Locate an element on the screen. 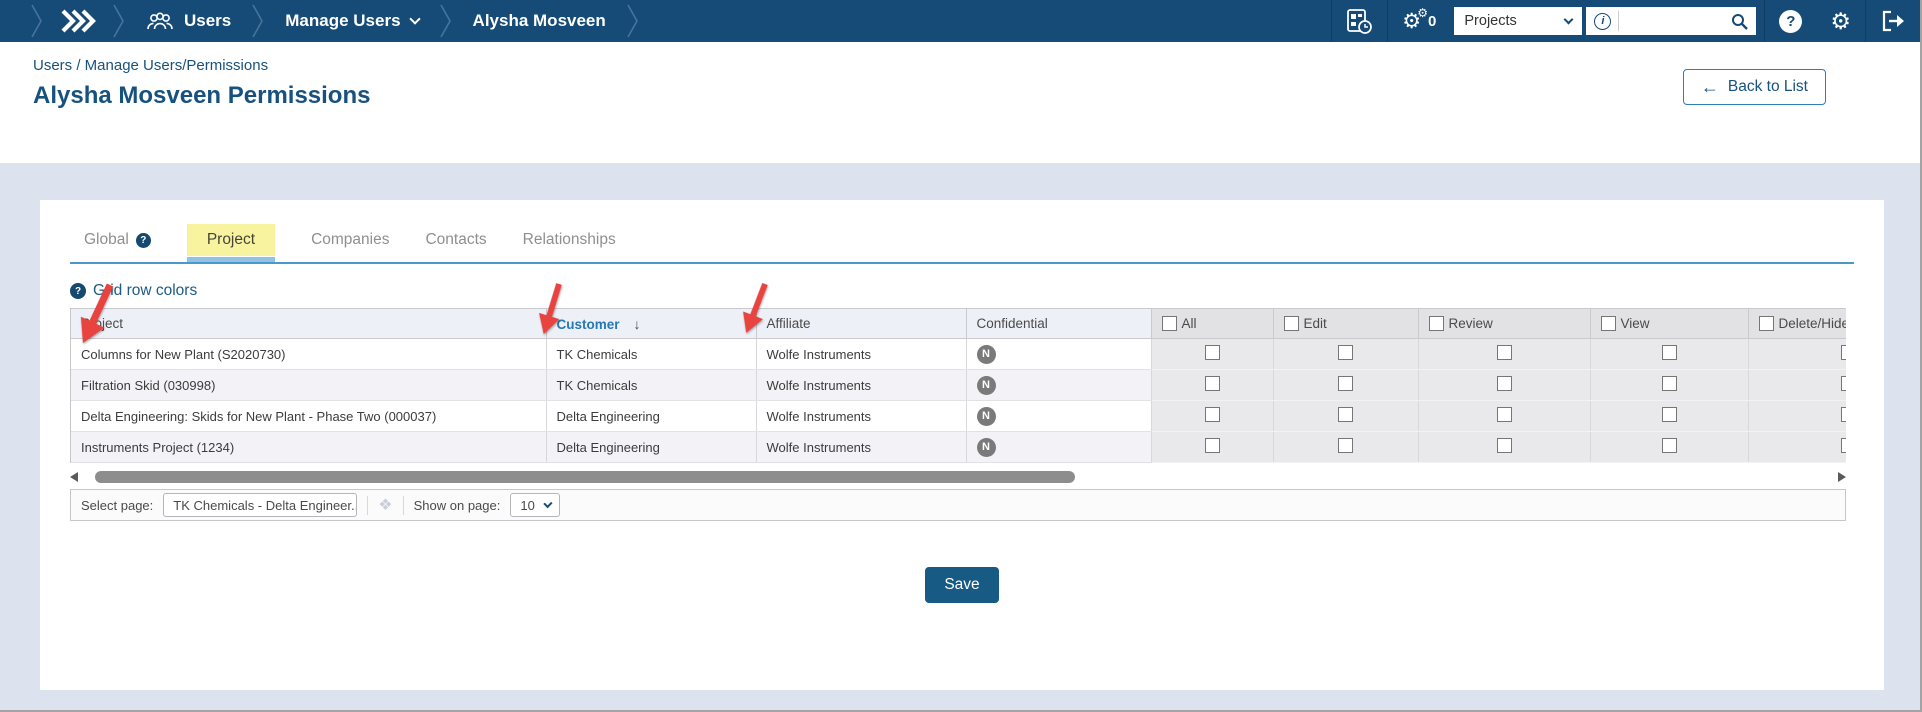  triple-chevron-logo-icon is located at coordinates (78, 21).